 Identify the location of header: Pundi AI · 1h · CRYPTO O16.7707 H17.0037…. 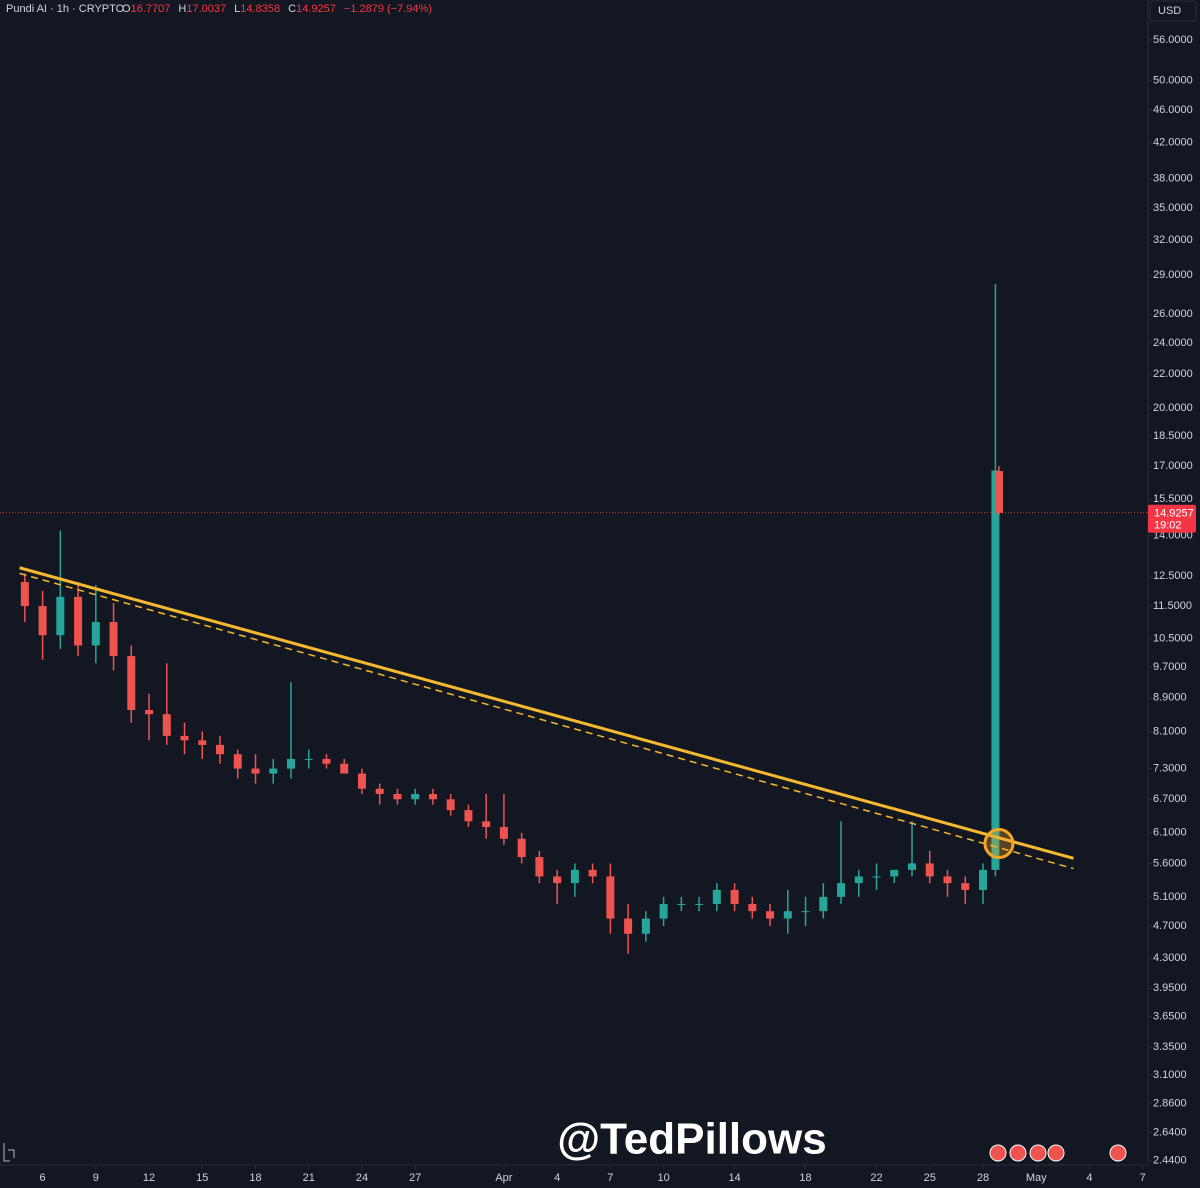
(219, 9).